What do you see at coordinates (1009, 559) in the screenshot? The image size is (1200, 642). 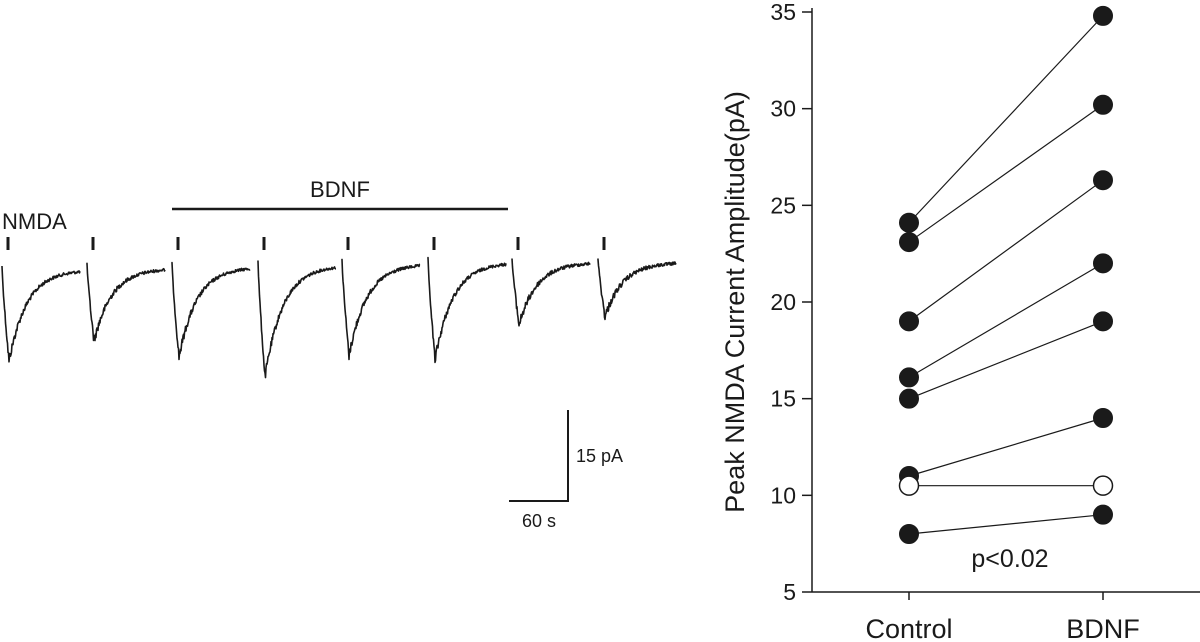 I see `p-value-annotation: p<0.02` at bounding box center [1009, 559].